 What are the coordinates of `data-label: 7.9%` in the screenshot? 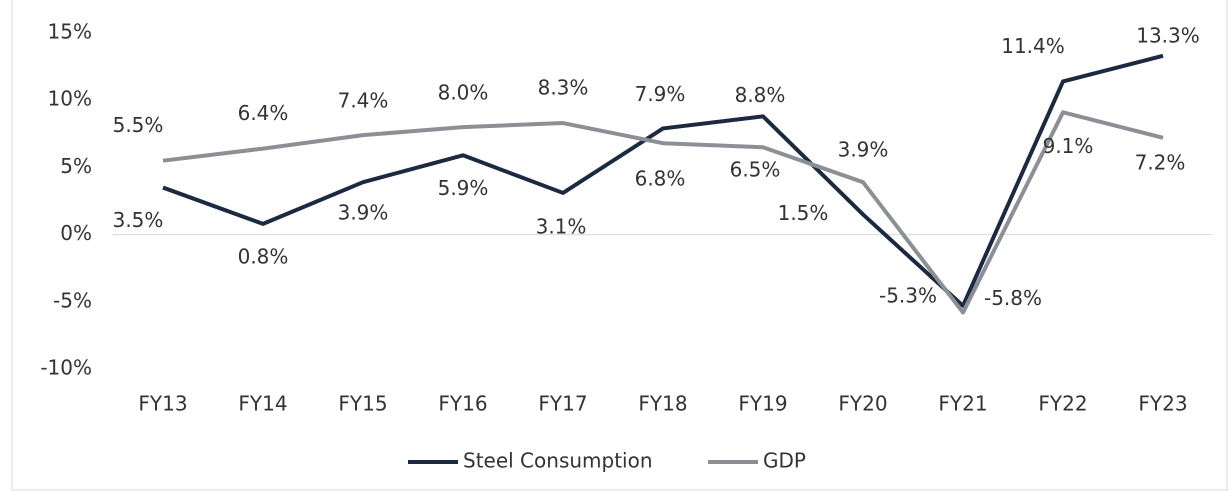 It's located at (660, 94).